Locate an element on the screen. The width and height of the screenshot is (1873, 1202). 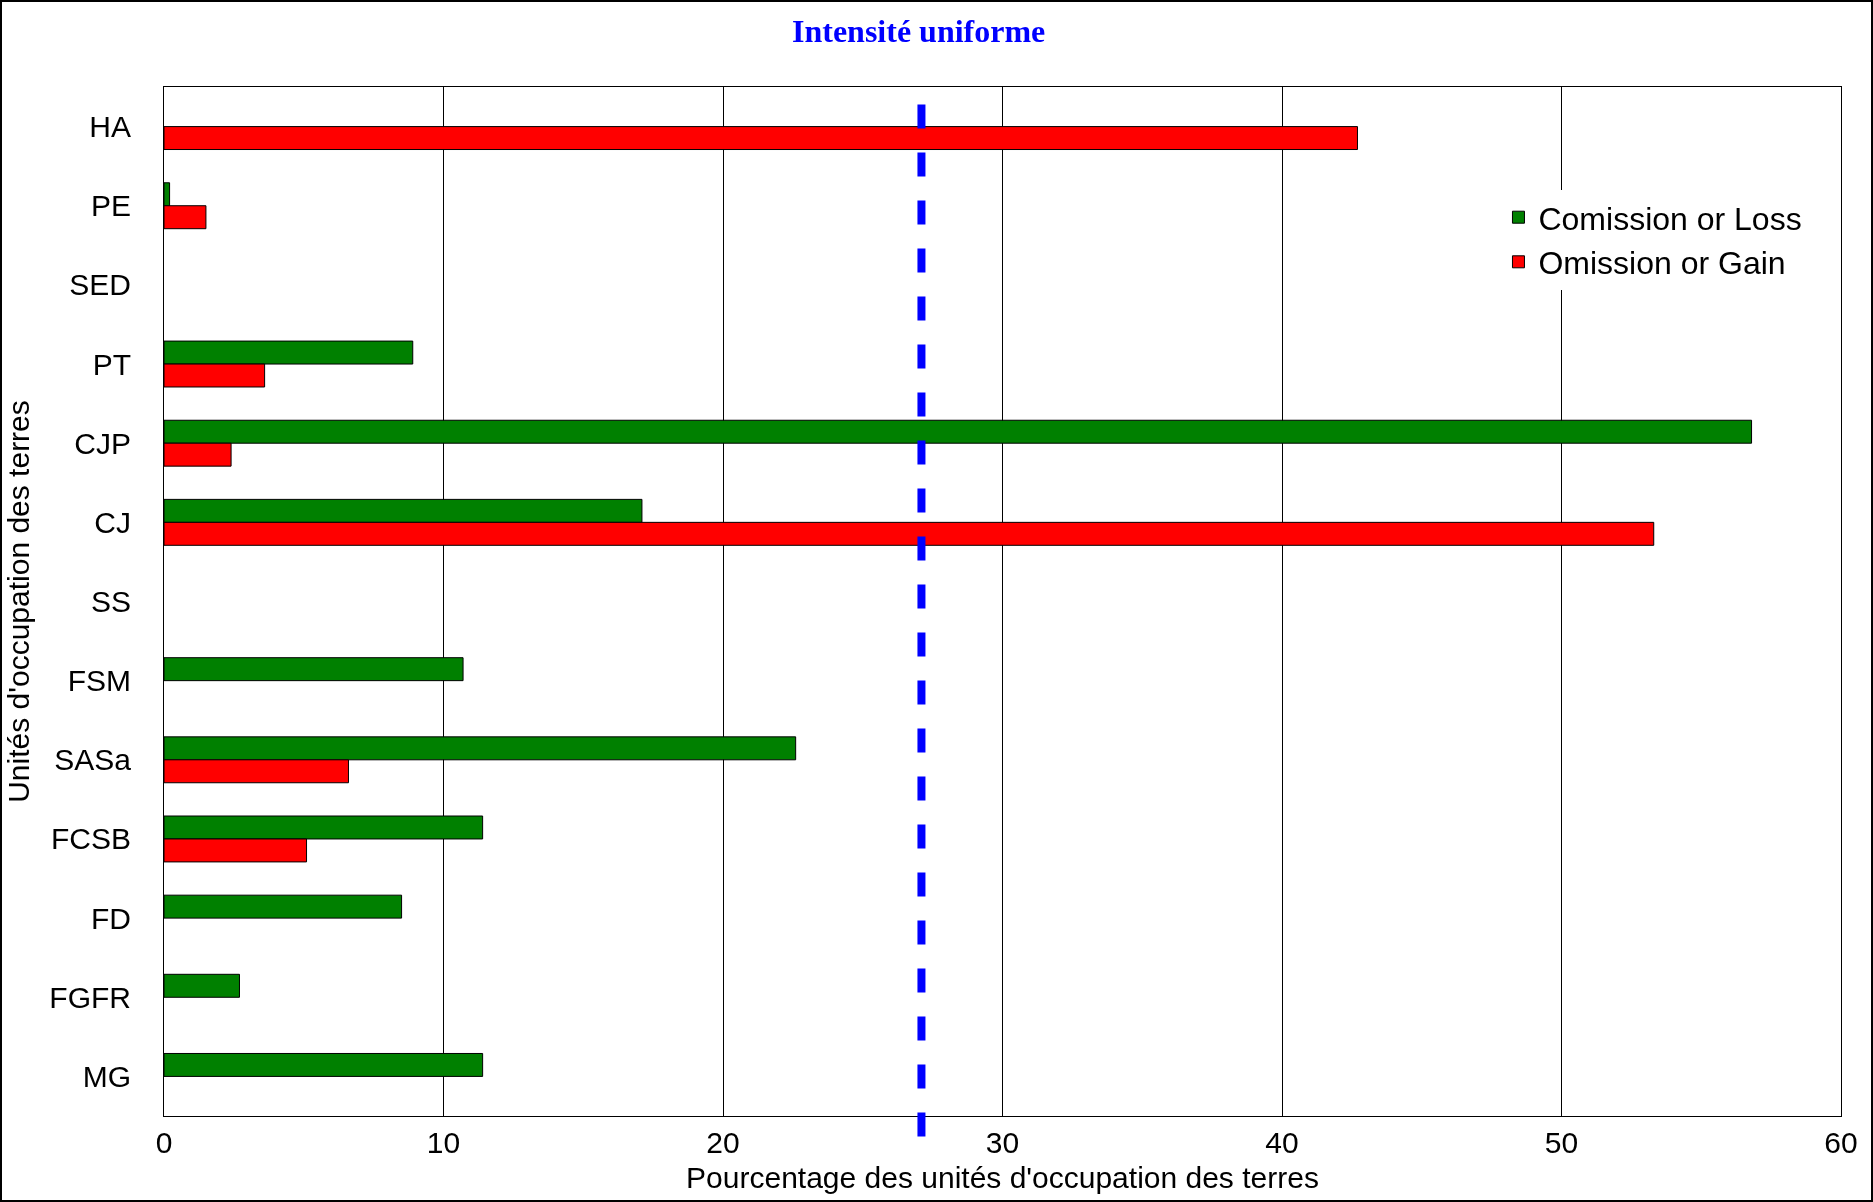
x-tick-label: 50 is located at coordinates (1561, 1142).